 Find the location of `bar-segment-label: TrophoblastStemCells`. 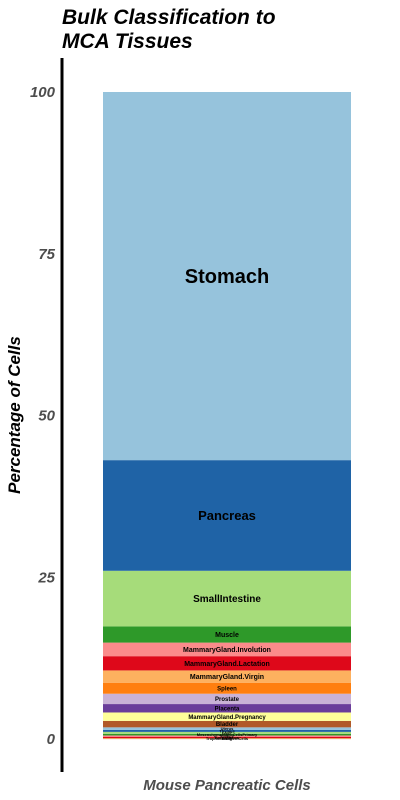

bar-segment-label: TrophoblastStemCells is located at coordinates (227, 738).